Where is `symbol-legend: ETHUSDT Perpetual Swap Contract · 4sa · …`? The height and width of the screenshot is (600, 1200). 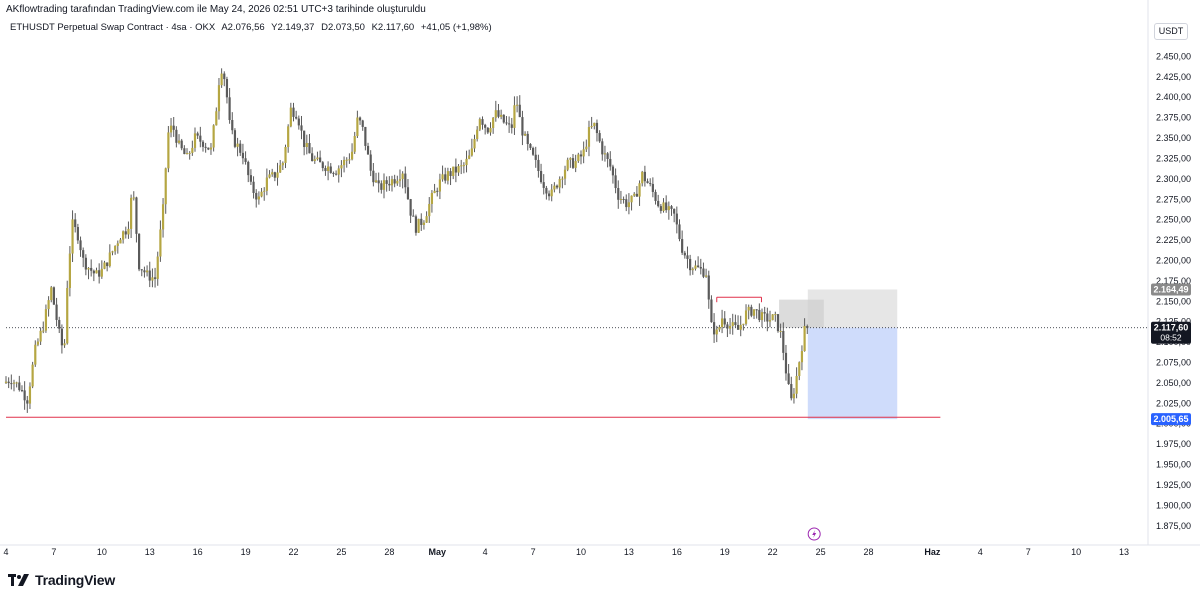 symbol-legend: ETHUSDT Perpetual Swap Contract · 4sa · … is located at coordinates (253, 27).